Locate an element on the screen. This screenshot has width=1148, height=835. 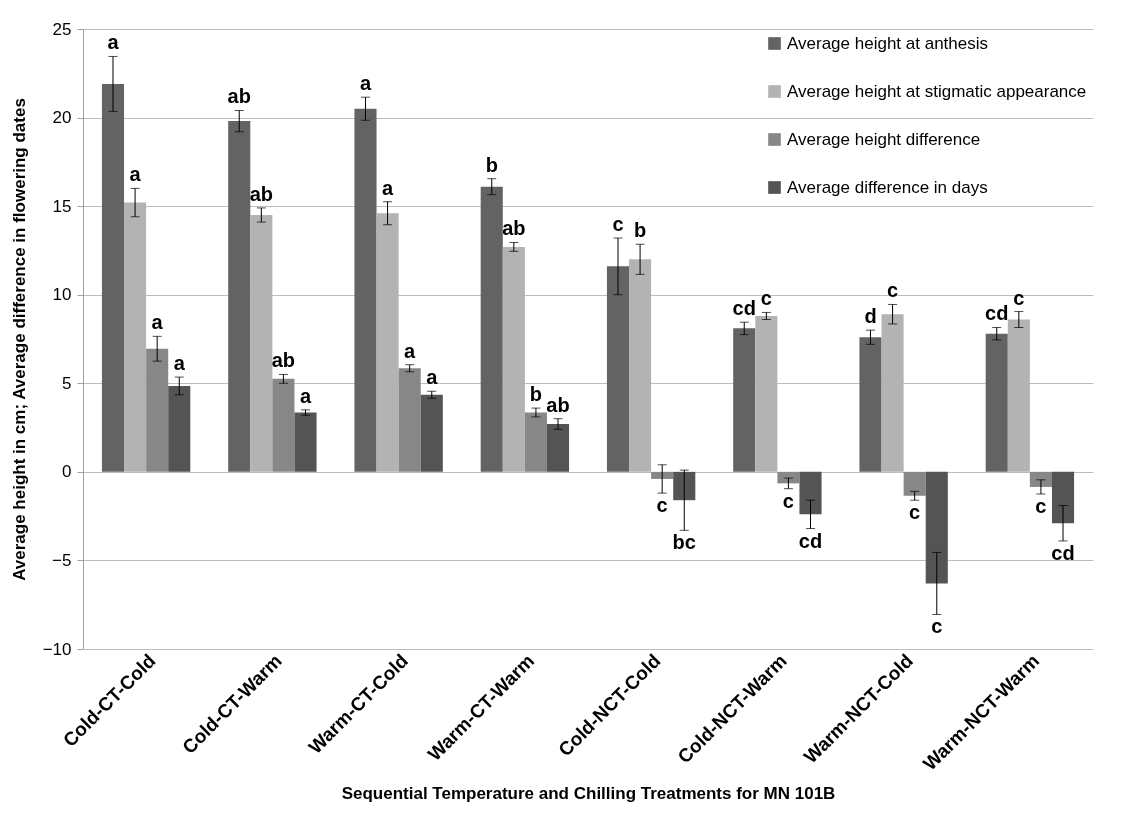
y-tick-label: 15 is located at coordinates (62, 206).